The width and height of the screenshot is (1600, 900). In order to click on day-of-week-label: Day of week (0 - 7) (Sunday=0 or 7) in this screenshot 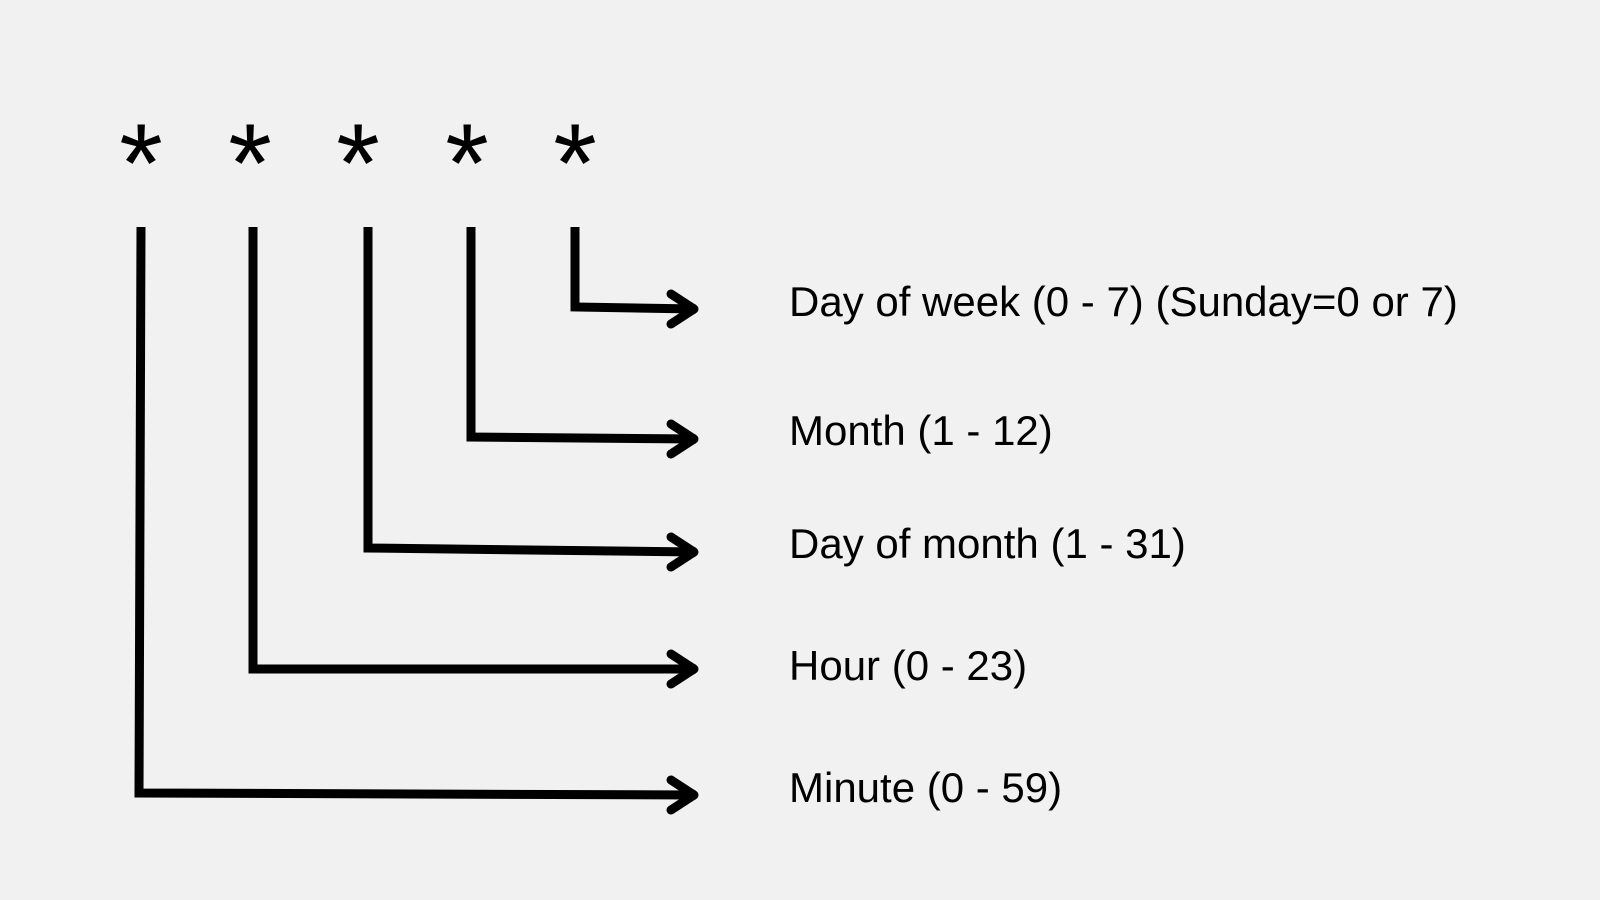, I will do `click(1123, 301)`.